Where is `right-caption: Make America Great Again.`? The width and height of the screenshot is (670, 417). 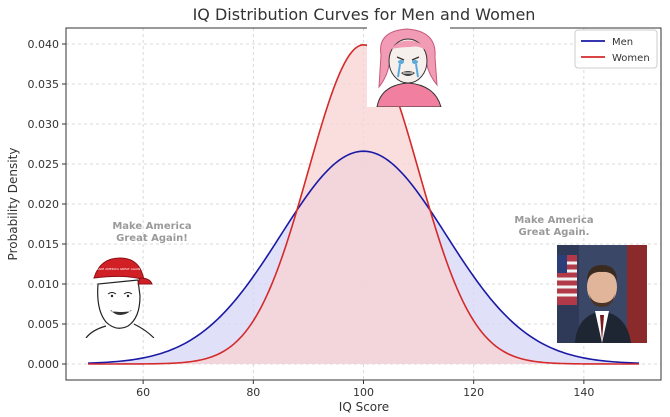
right-caption: Make America Great Again. is located at coordinates (554, 227).